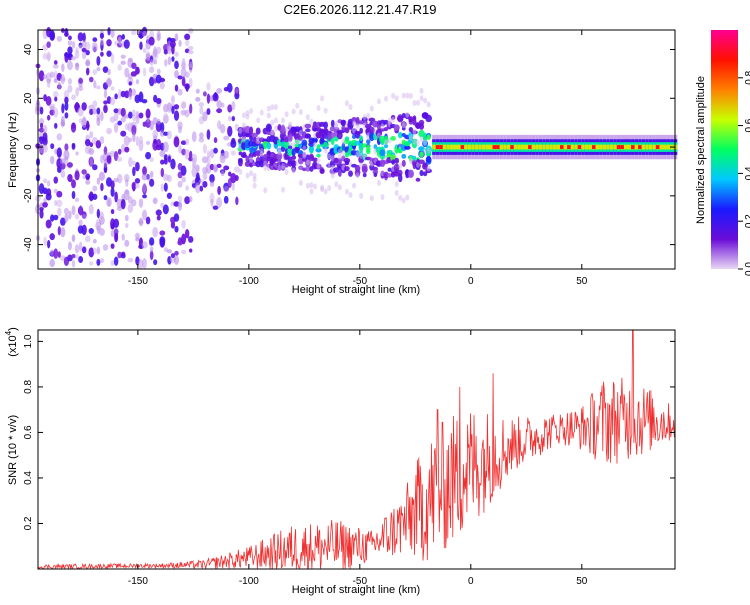  Describe the element at coordinates (747, 173) in the screenshot. I see `colorbar-tick-label: 0.4` at that location.